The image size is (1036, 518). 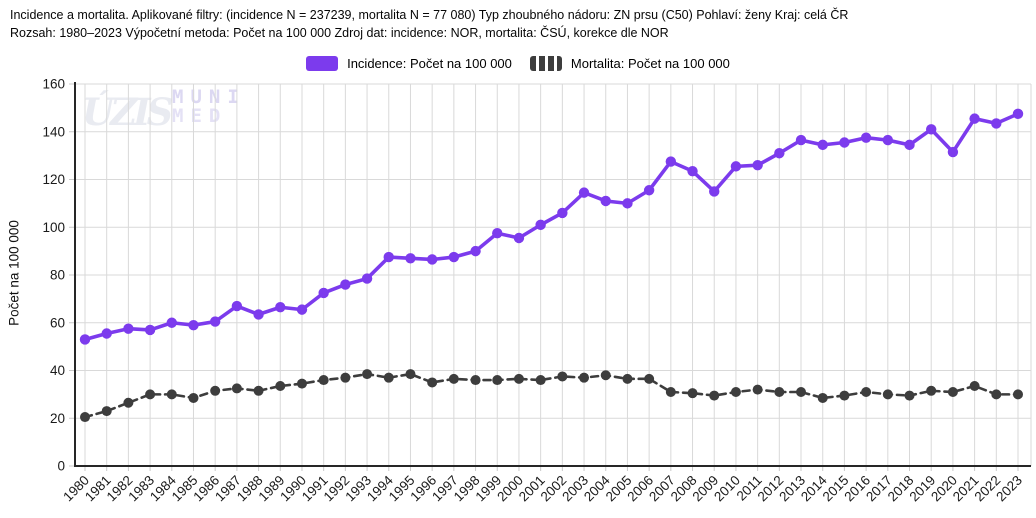 What do you see at coordinates (53, 131) in the screenshot?
I see `y-tick-label-140: 140` at bounding box center [53, 131].